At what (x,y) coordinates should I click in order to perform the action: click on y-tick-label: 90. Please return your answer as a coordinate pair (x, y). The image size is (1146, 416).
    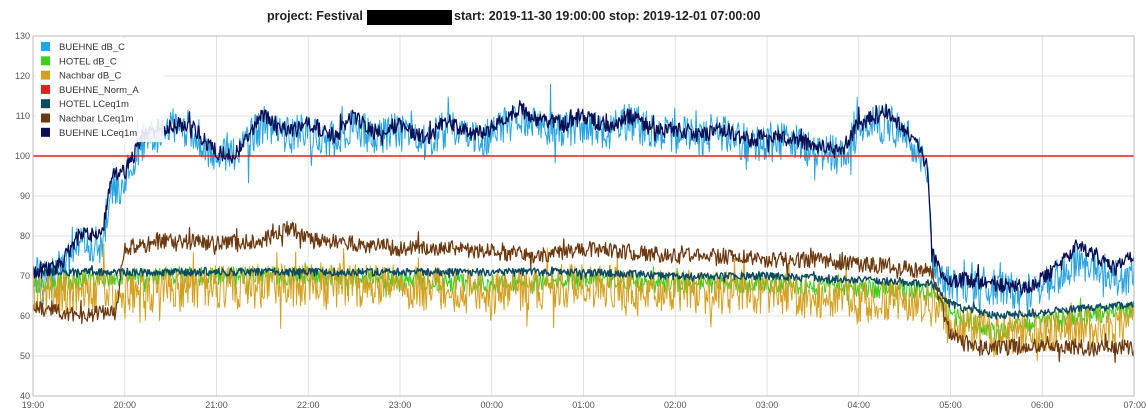
    Looking at the image, I should click on (25, 196).